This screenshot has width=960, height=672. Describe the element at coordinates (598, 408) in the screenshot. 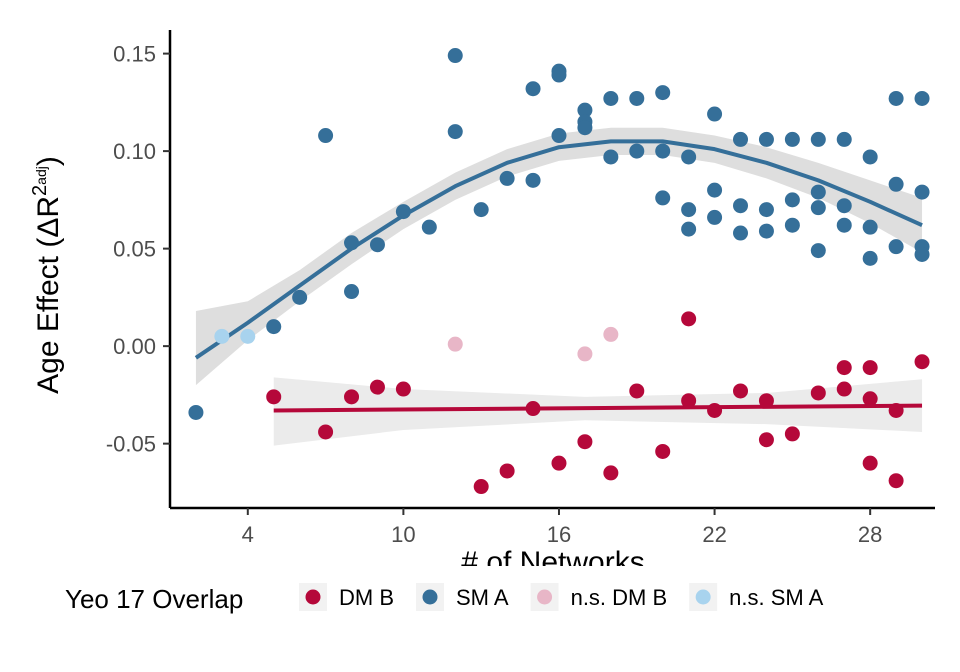

I see `fit-line-dm-b` at that location.